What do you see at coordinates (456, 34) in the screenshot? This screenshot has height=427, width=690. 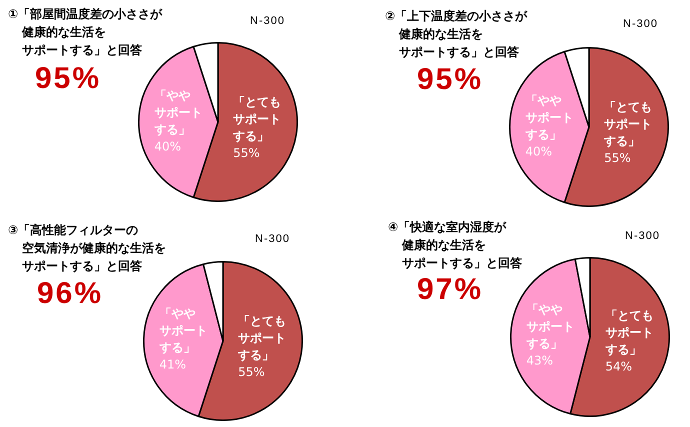 I see `chart-title: ②「上下温度差の小ささが健康的な生活をサポートする」と回答` at bounding box center [456, 34].